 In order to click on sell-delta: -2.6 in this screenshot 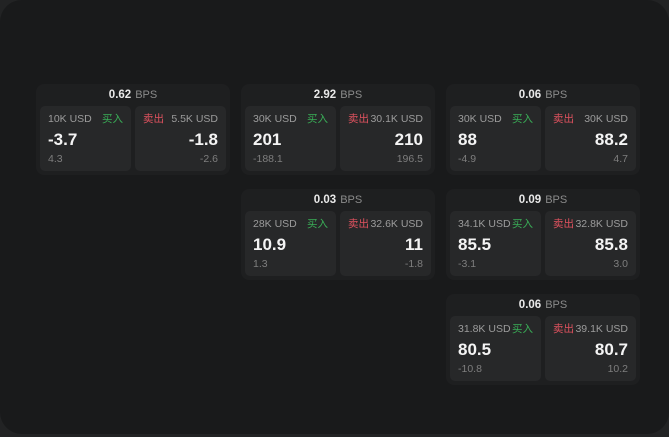, I will do `click(208, 159)`.